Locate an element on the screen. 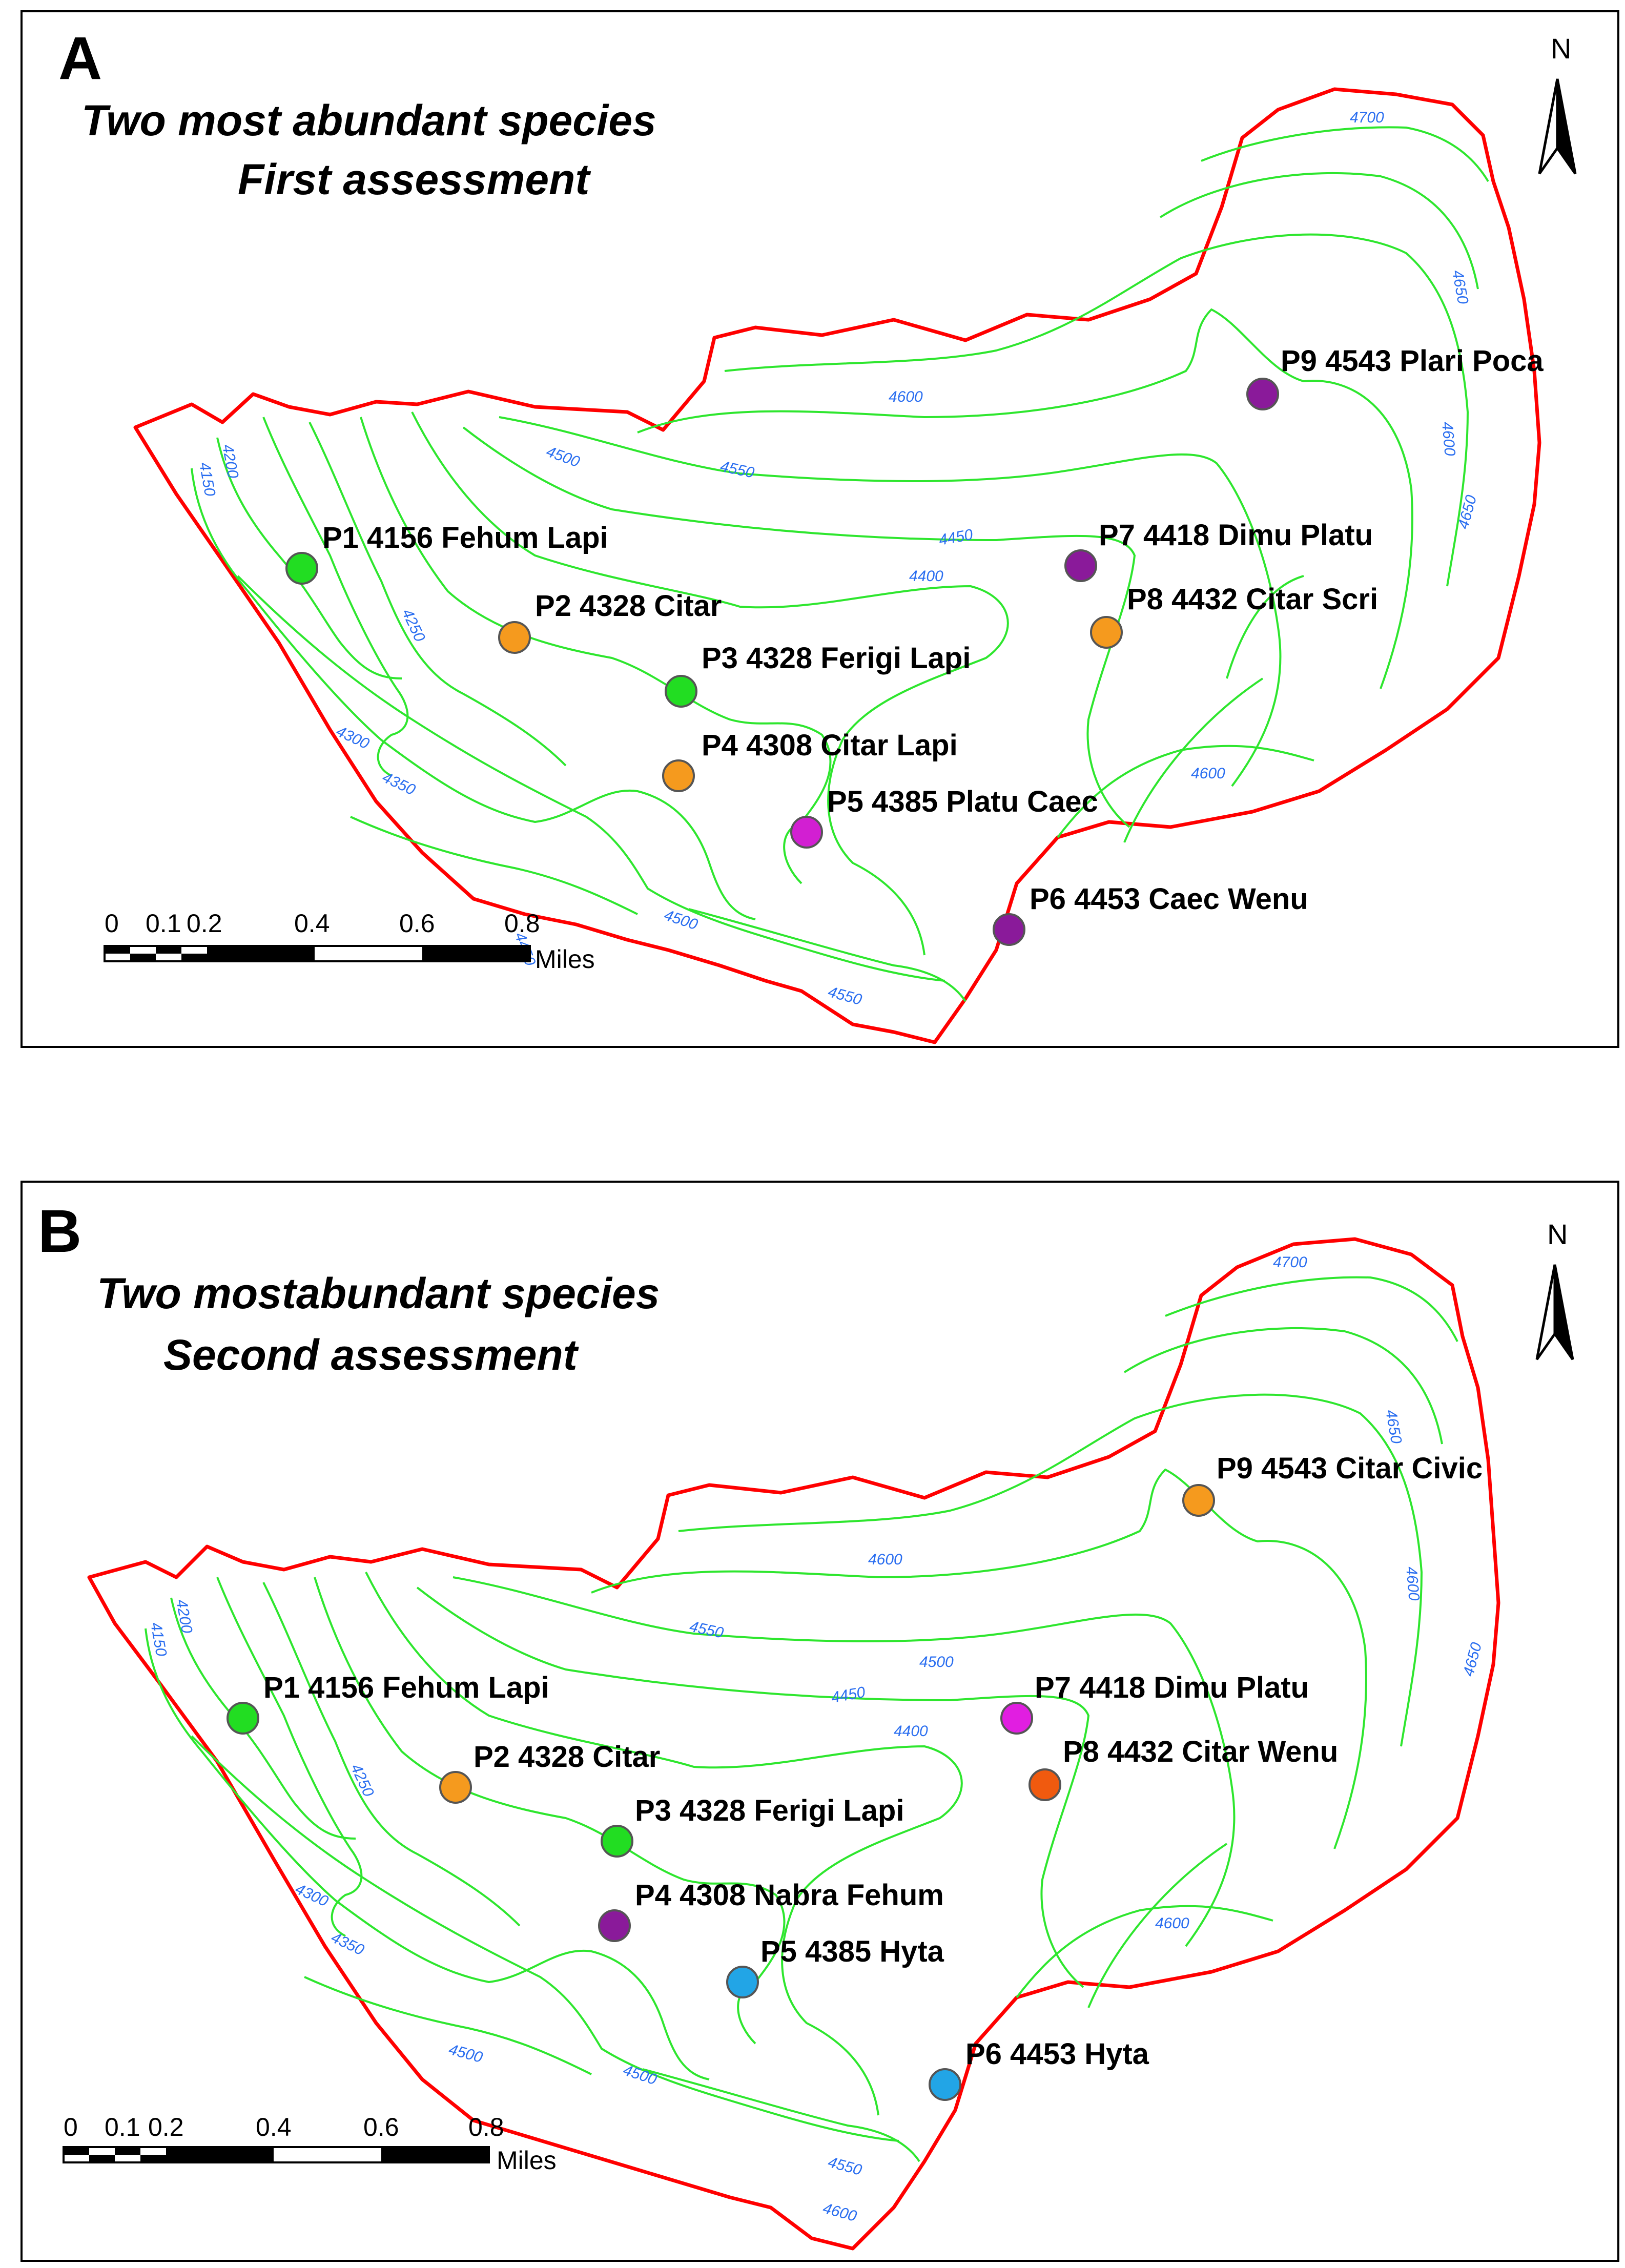 The height and width of the screenshot is (2268, 1625). sample-point-p6: P6 4453 Hyta is located at coordinates (1039, 2069).